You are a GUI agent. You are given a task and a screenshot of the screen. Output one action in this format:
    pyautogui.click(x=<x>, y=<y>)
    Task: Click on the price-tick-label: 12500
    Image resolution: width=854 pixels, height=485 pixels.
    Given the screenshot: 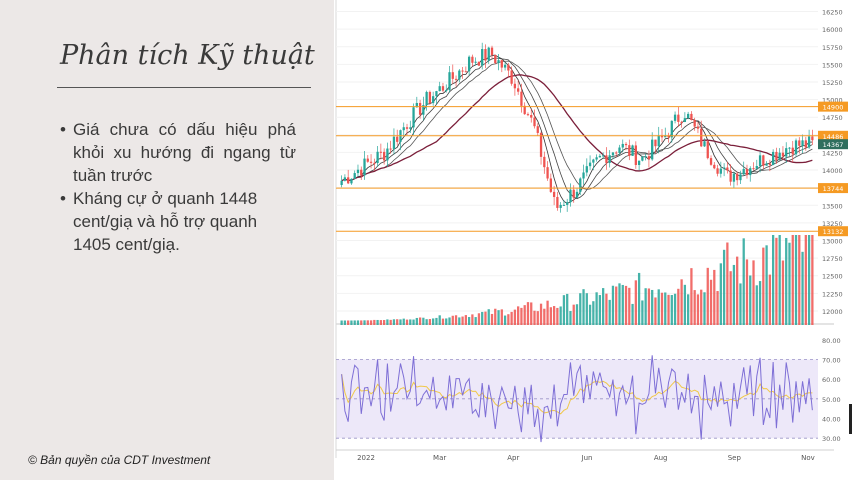 What is the action you would take?
    pyautogui.click(x=832, y=277)
    